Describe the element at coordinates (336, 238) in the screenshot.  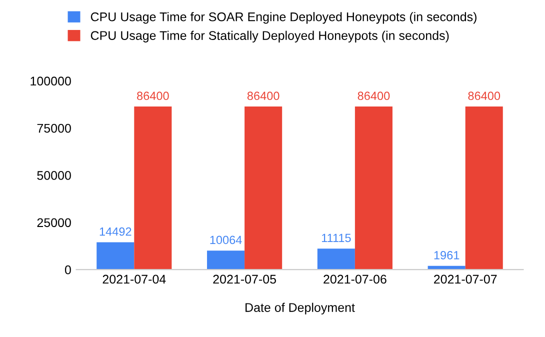
I see `data-label: 11115` at that location.